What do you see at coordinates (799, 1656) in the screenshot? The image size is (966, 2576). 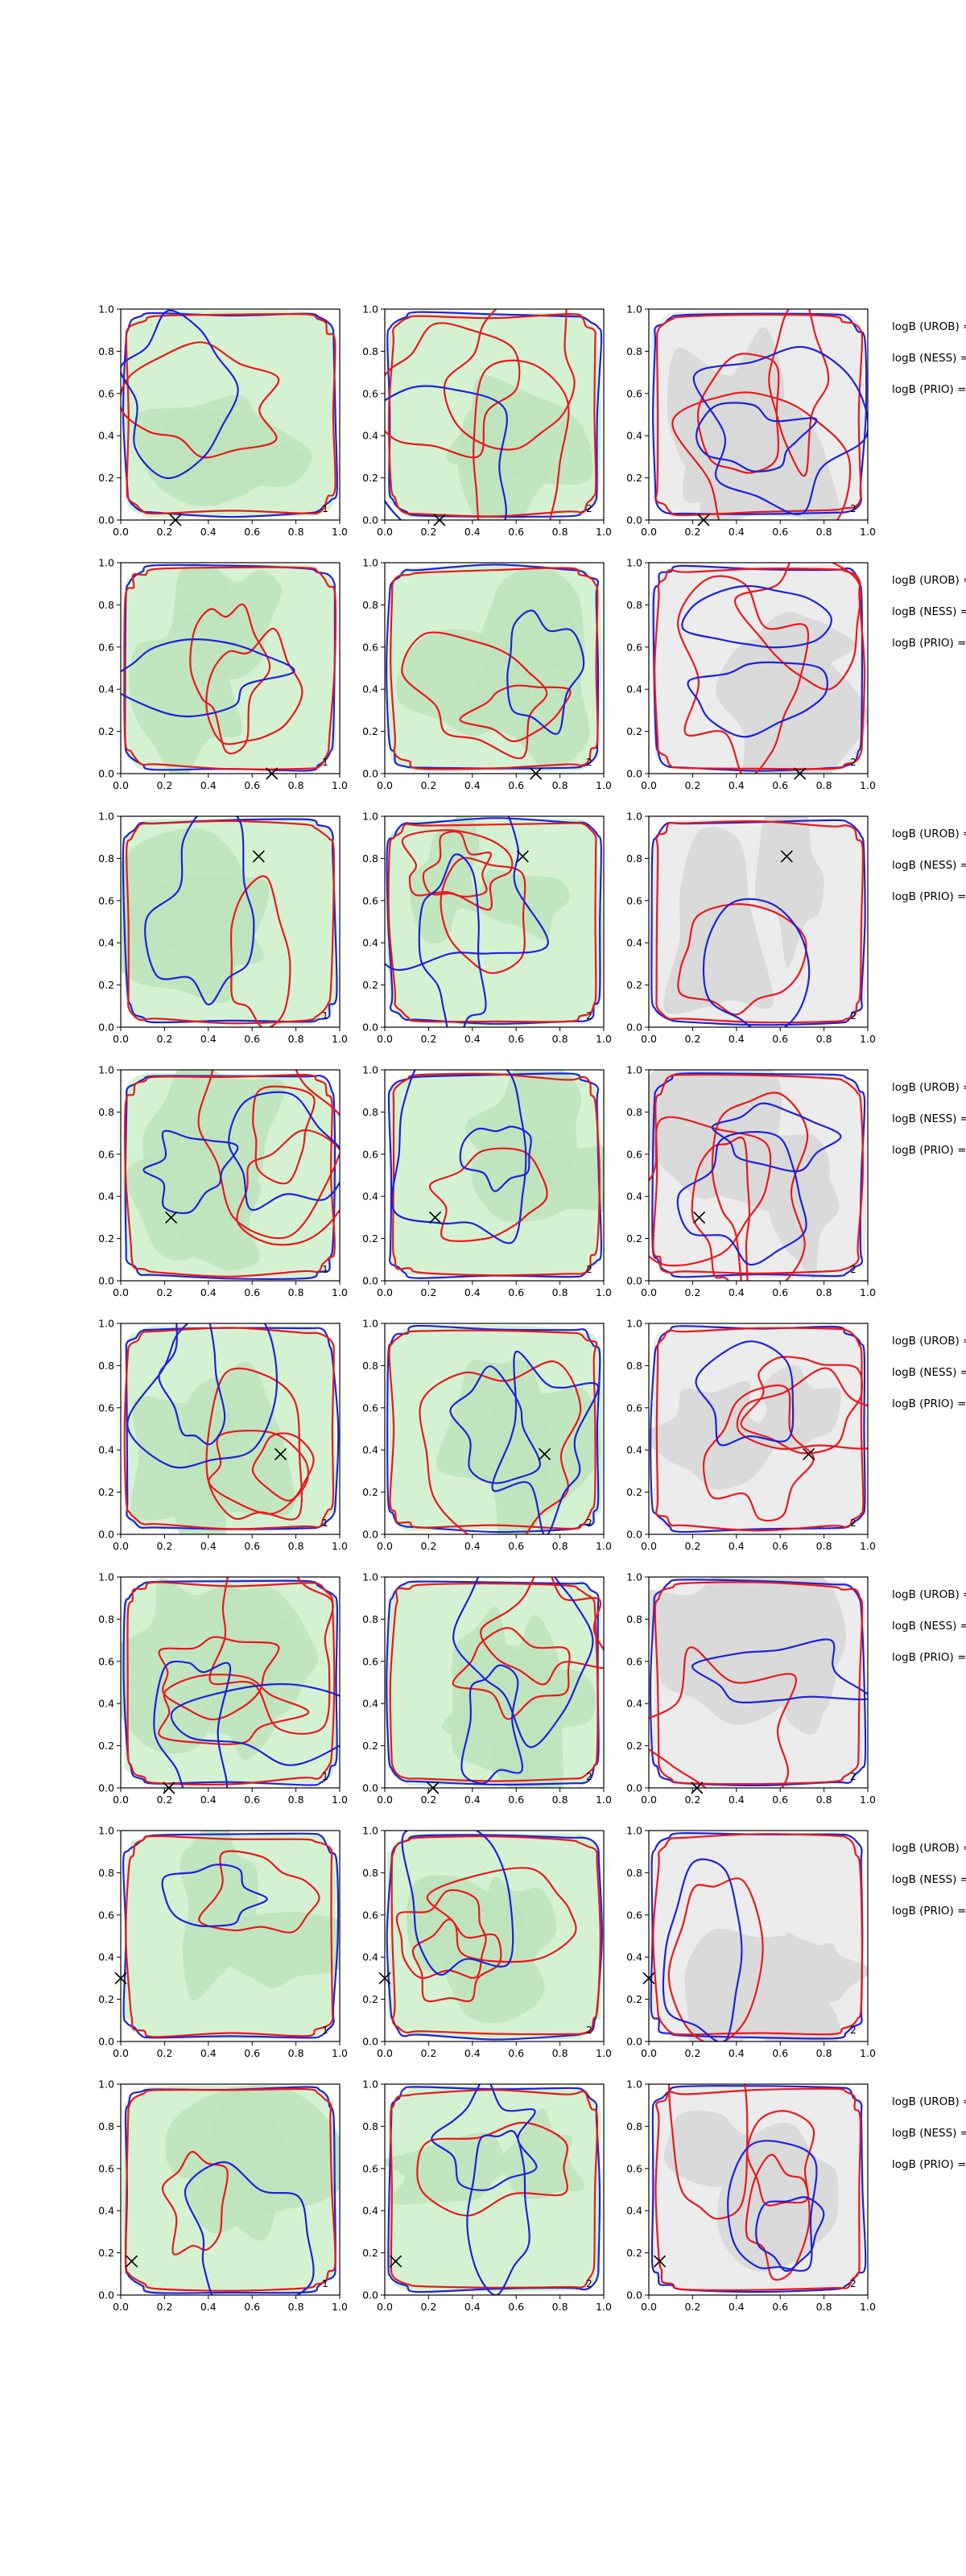 I see `density-blob` at bounding box center [799, 1656].